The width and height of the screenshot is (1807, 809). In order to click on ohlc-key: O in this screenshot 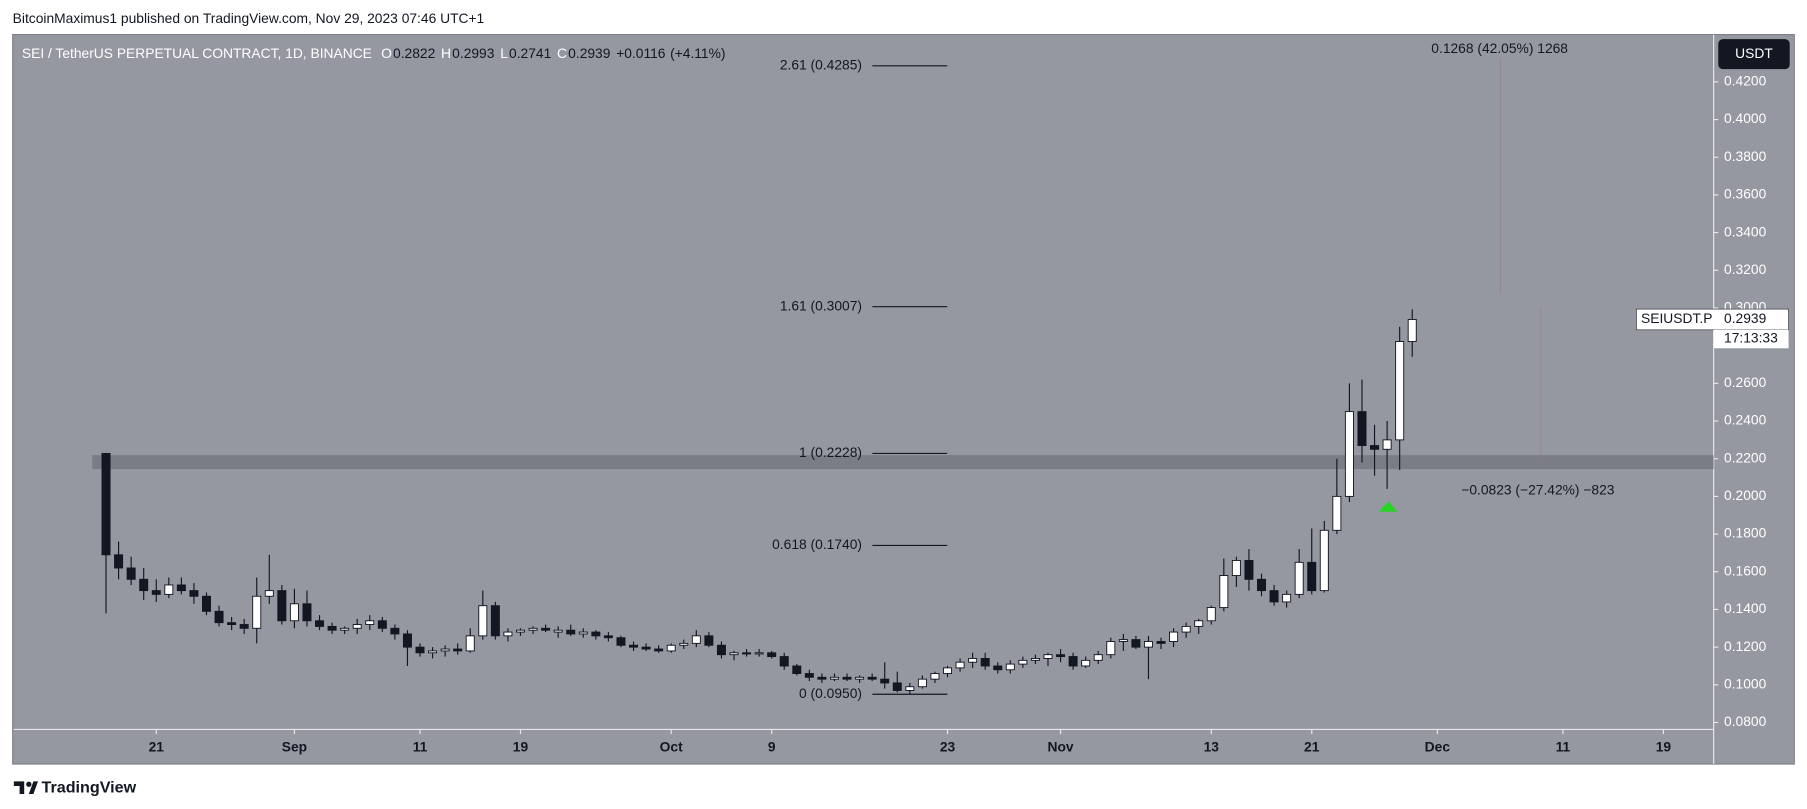, I will do `click(386, 53)`.